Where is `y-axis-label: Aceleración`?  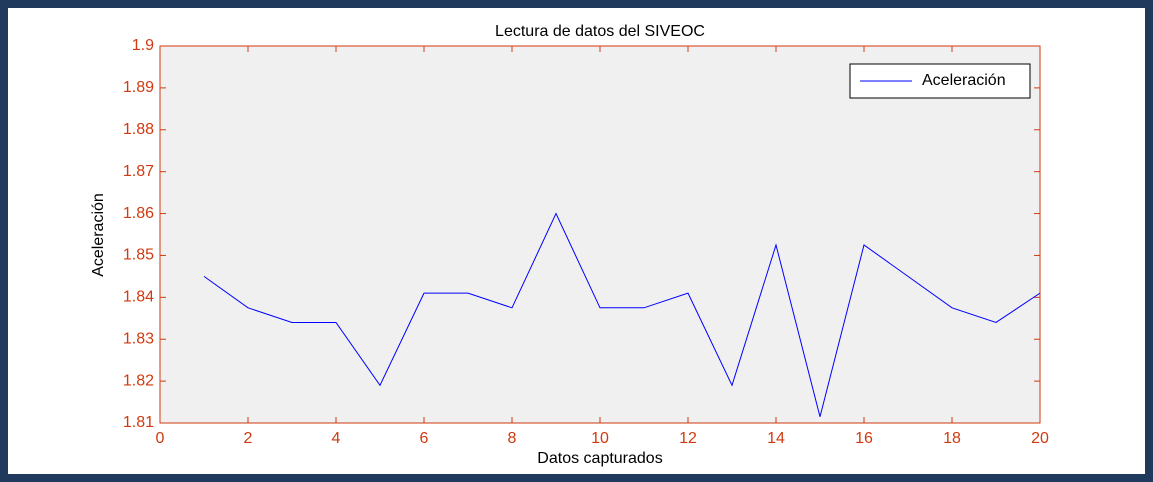
y-axis-label: Aceleración is located at coordinates (98, 235).